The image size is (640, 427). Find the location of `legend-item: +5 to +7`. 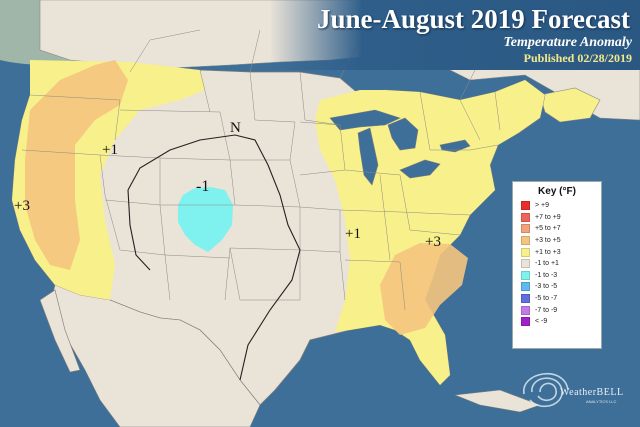

legend-item: +5 to +7 is located at coordinates (557, 229).